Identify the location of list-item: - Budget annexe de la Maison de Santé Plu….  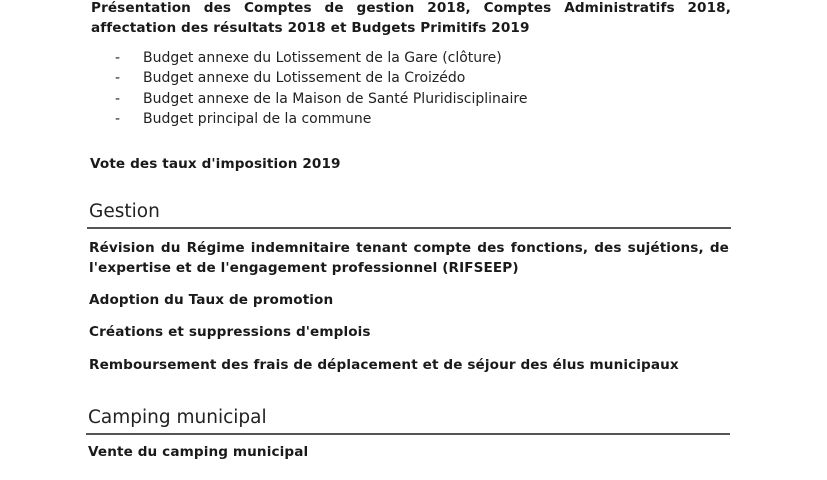
(321, 99).